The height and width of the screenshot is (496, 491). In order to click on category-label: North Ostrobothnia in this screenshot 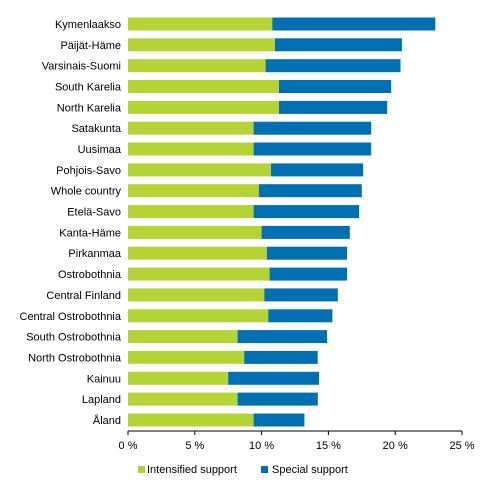, I will do `click(75, 358)`.